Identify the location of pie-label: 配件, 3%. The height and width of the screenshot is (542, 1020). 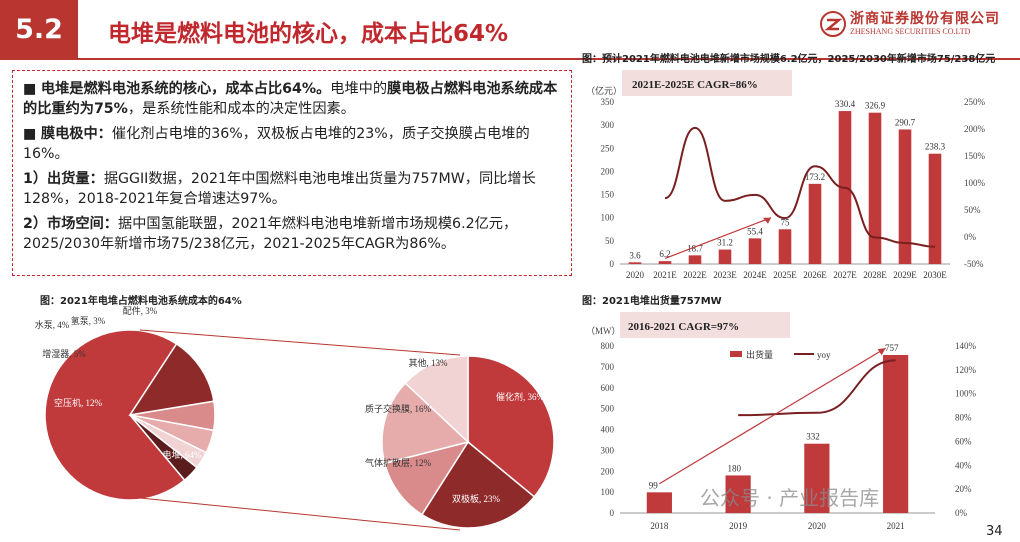
(140, 310).